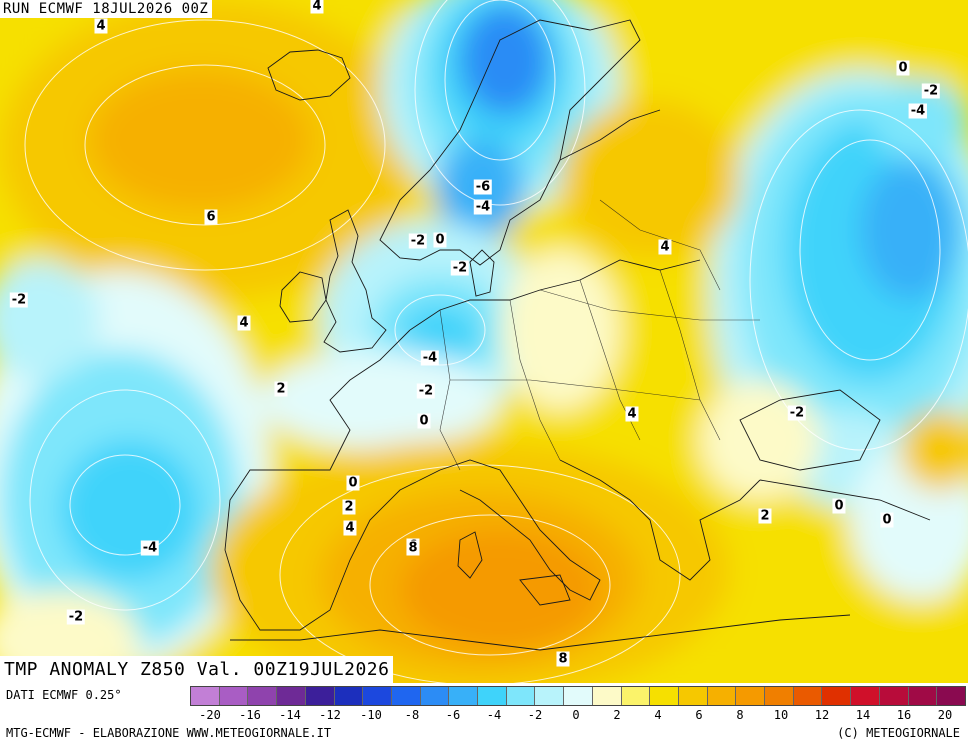  I want to click on legend-tick-label: -16, so click(250, 715).